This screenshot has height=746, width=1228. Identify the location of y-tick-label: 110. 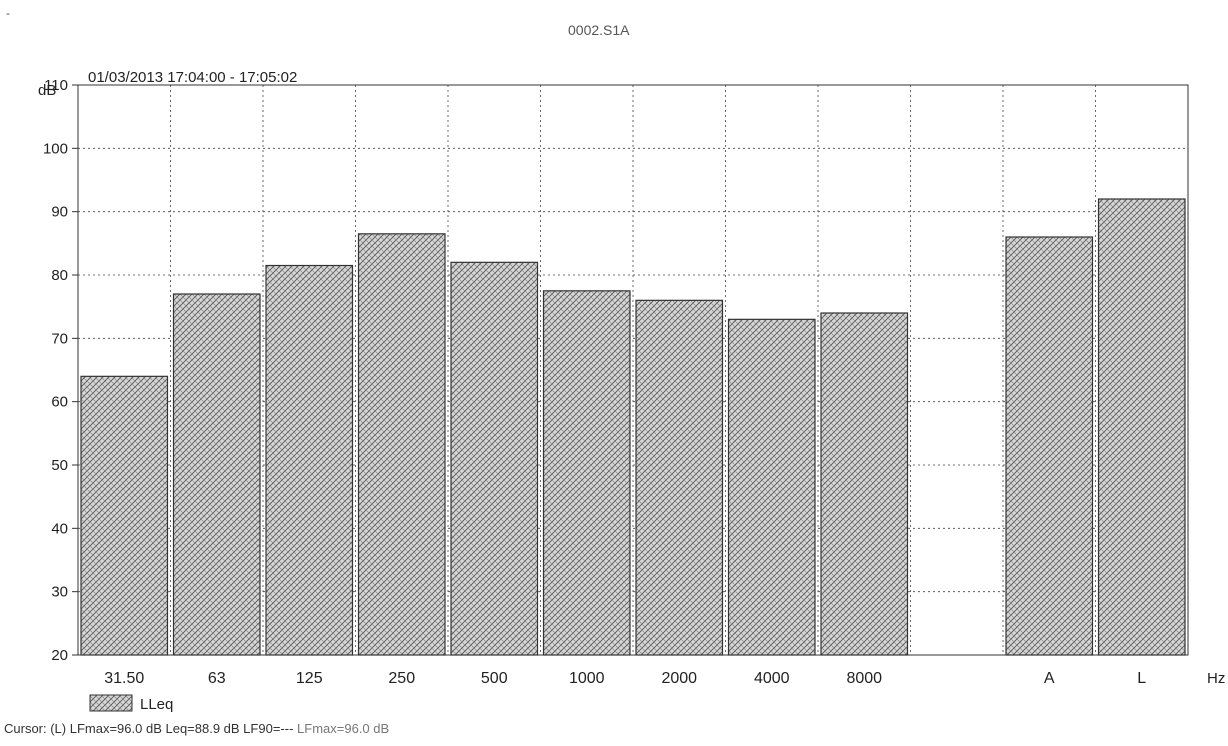
(56, 85).